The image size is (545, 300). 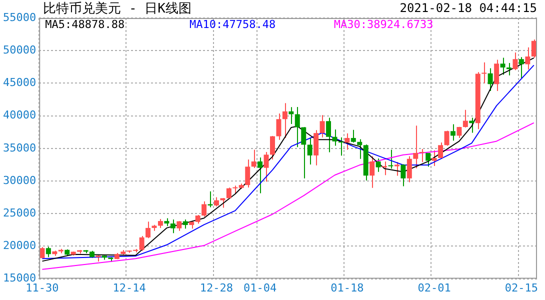 I want to click on y-tick-label: 25000, so click(x=19, y=213).